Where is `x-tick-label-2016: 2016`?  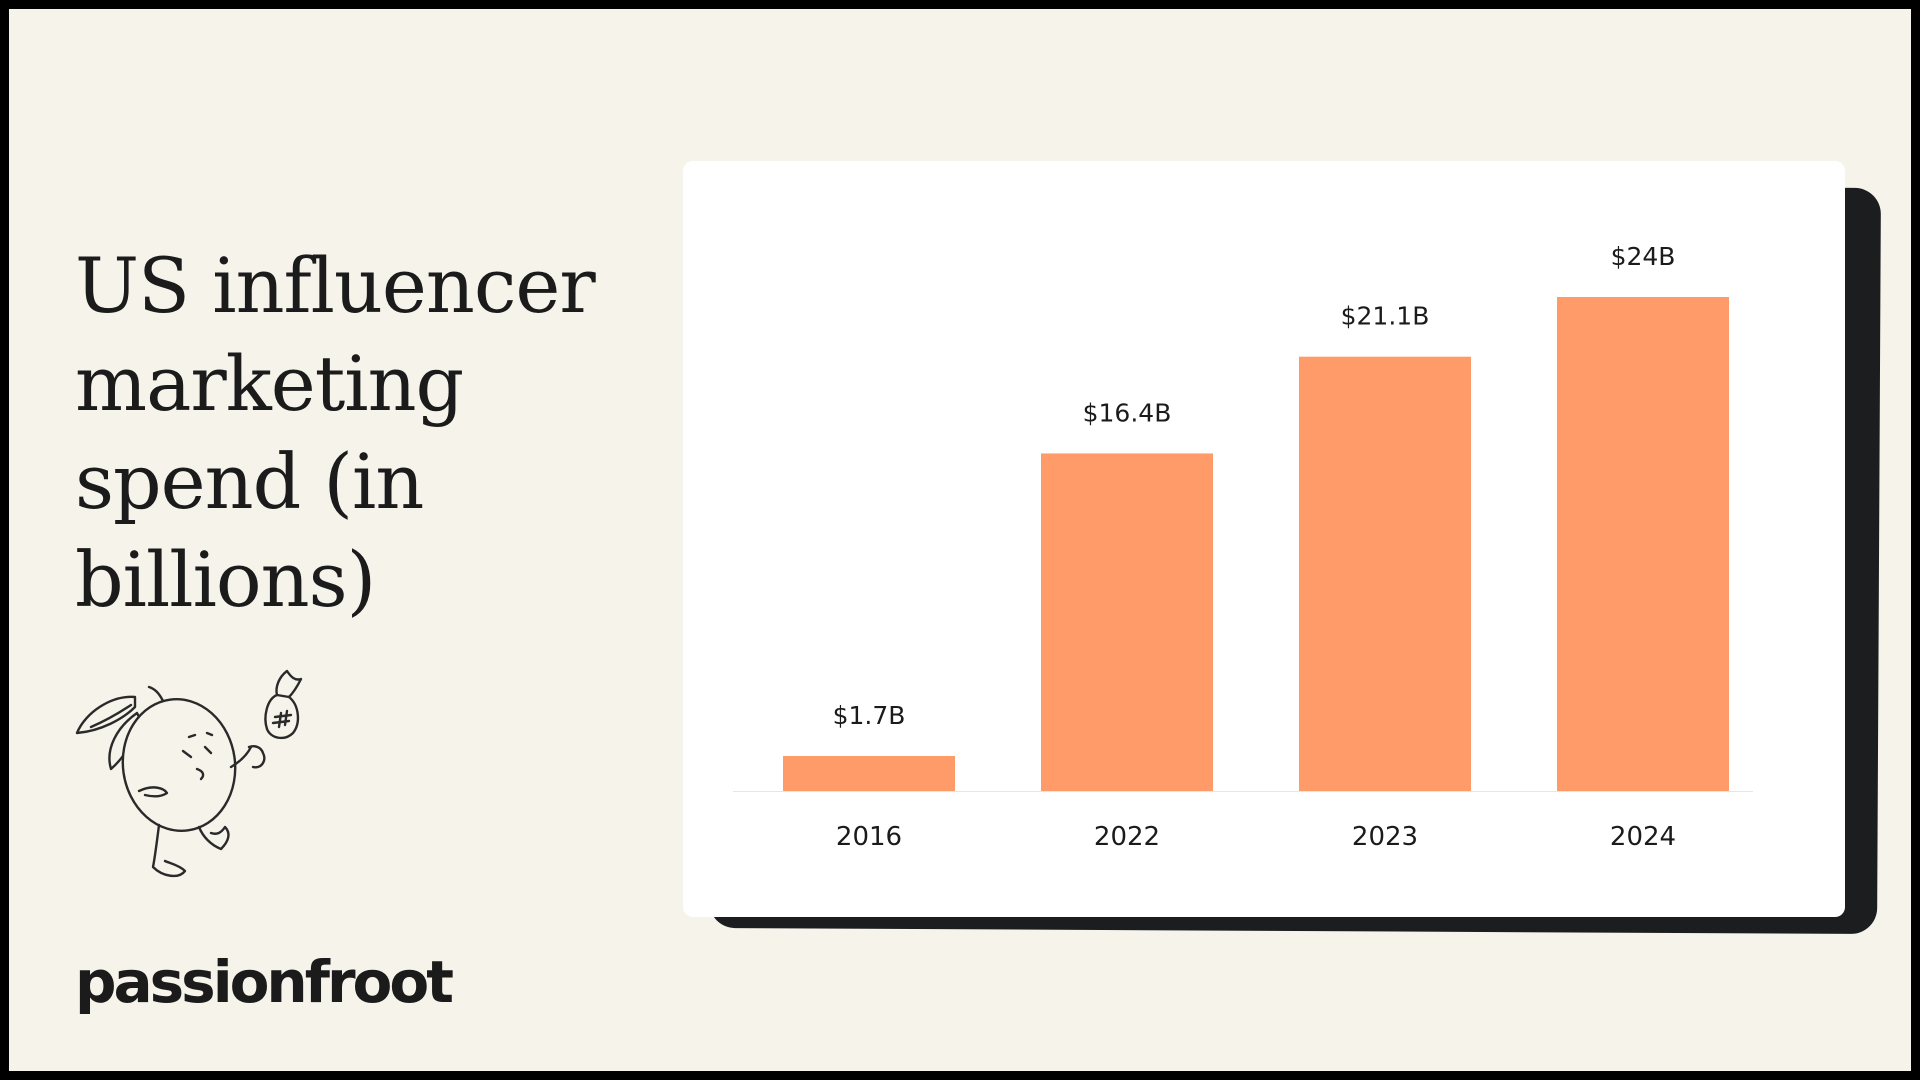 x-tick-label-2016: 2016 is located at coordinates (869, 837).